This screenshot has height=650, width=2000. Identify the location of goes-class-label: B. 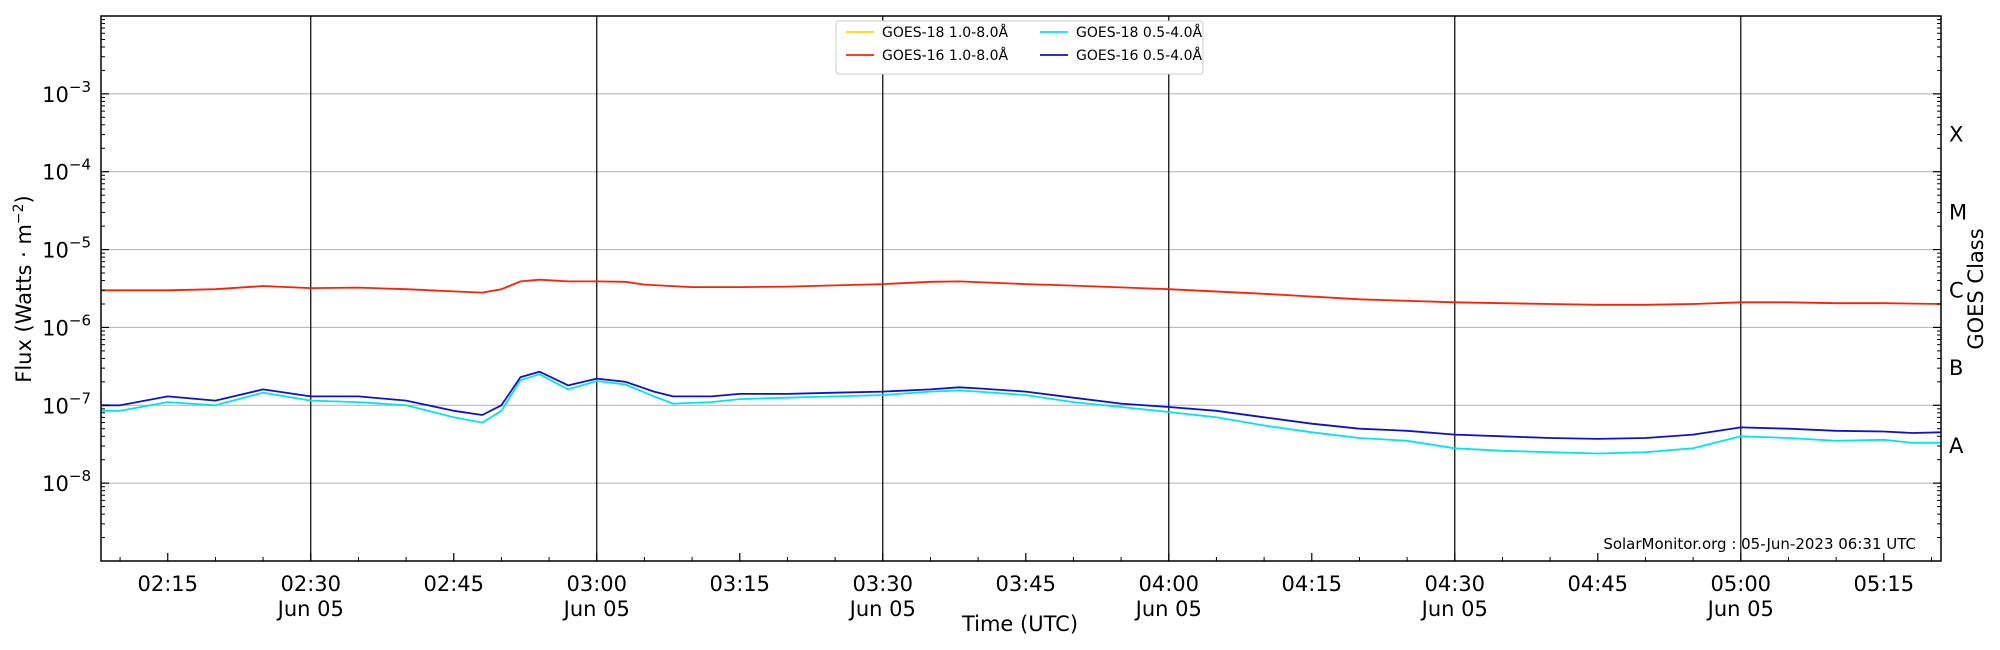
(1956, 368).